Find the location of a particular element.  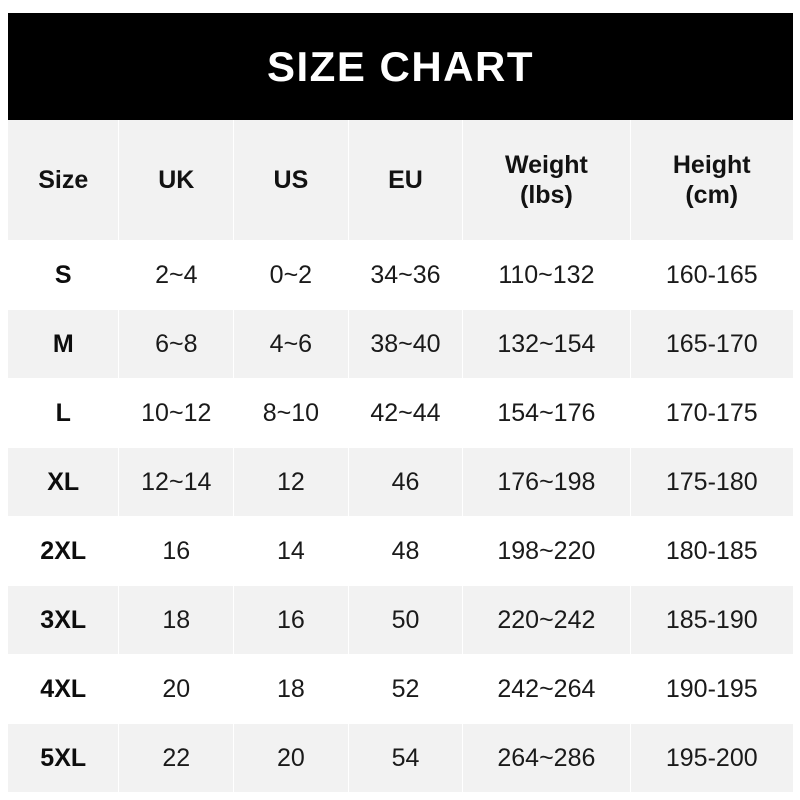

cell-height: 170-175 is located at coordinates (711, 413).